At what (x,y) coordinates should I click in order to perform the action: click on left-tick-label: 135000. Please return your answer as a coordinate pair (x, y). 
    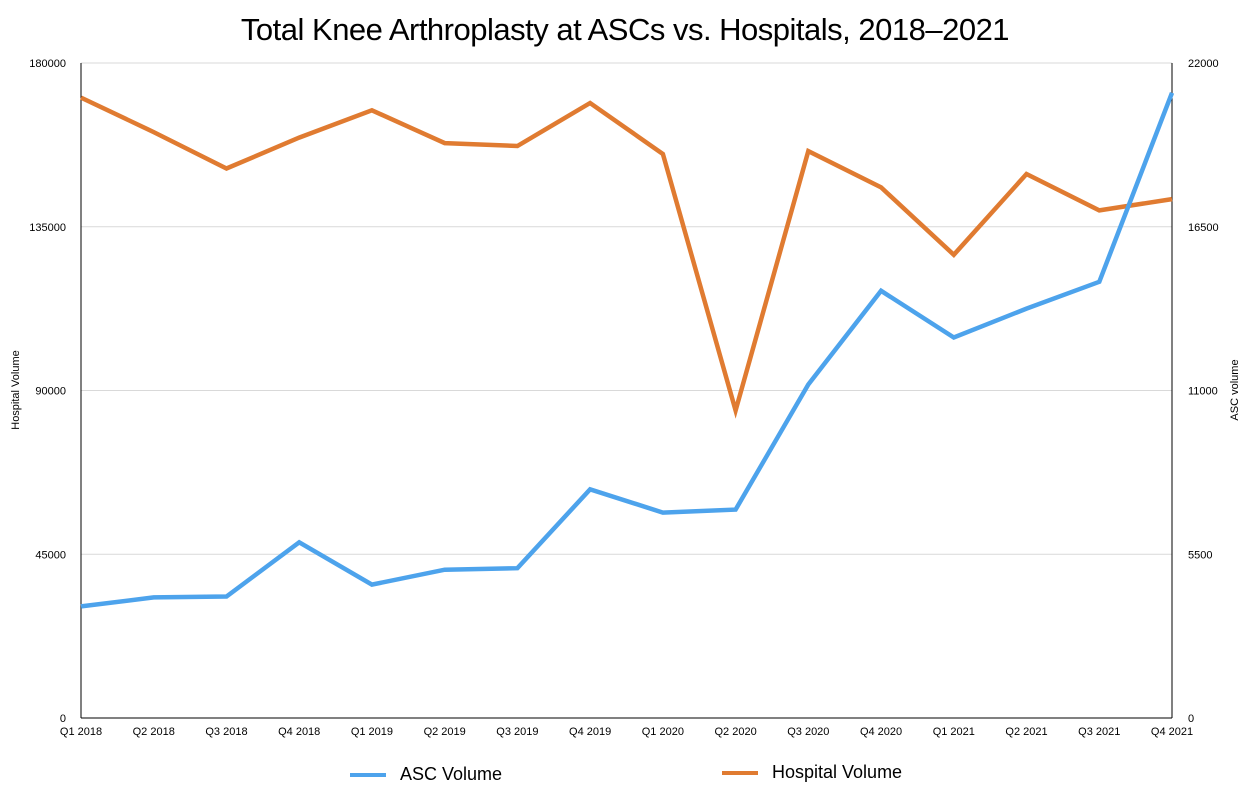
    Looking at the image, I should click on (47, 228).